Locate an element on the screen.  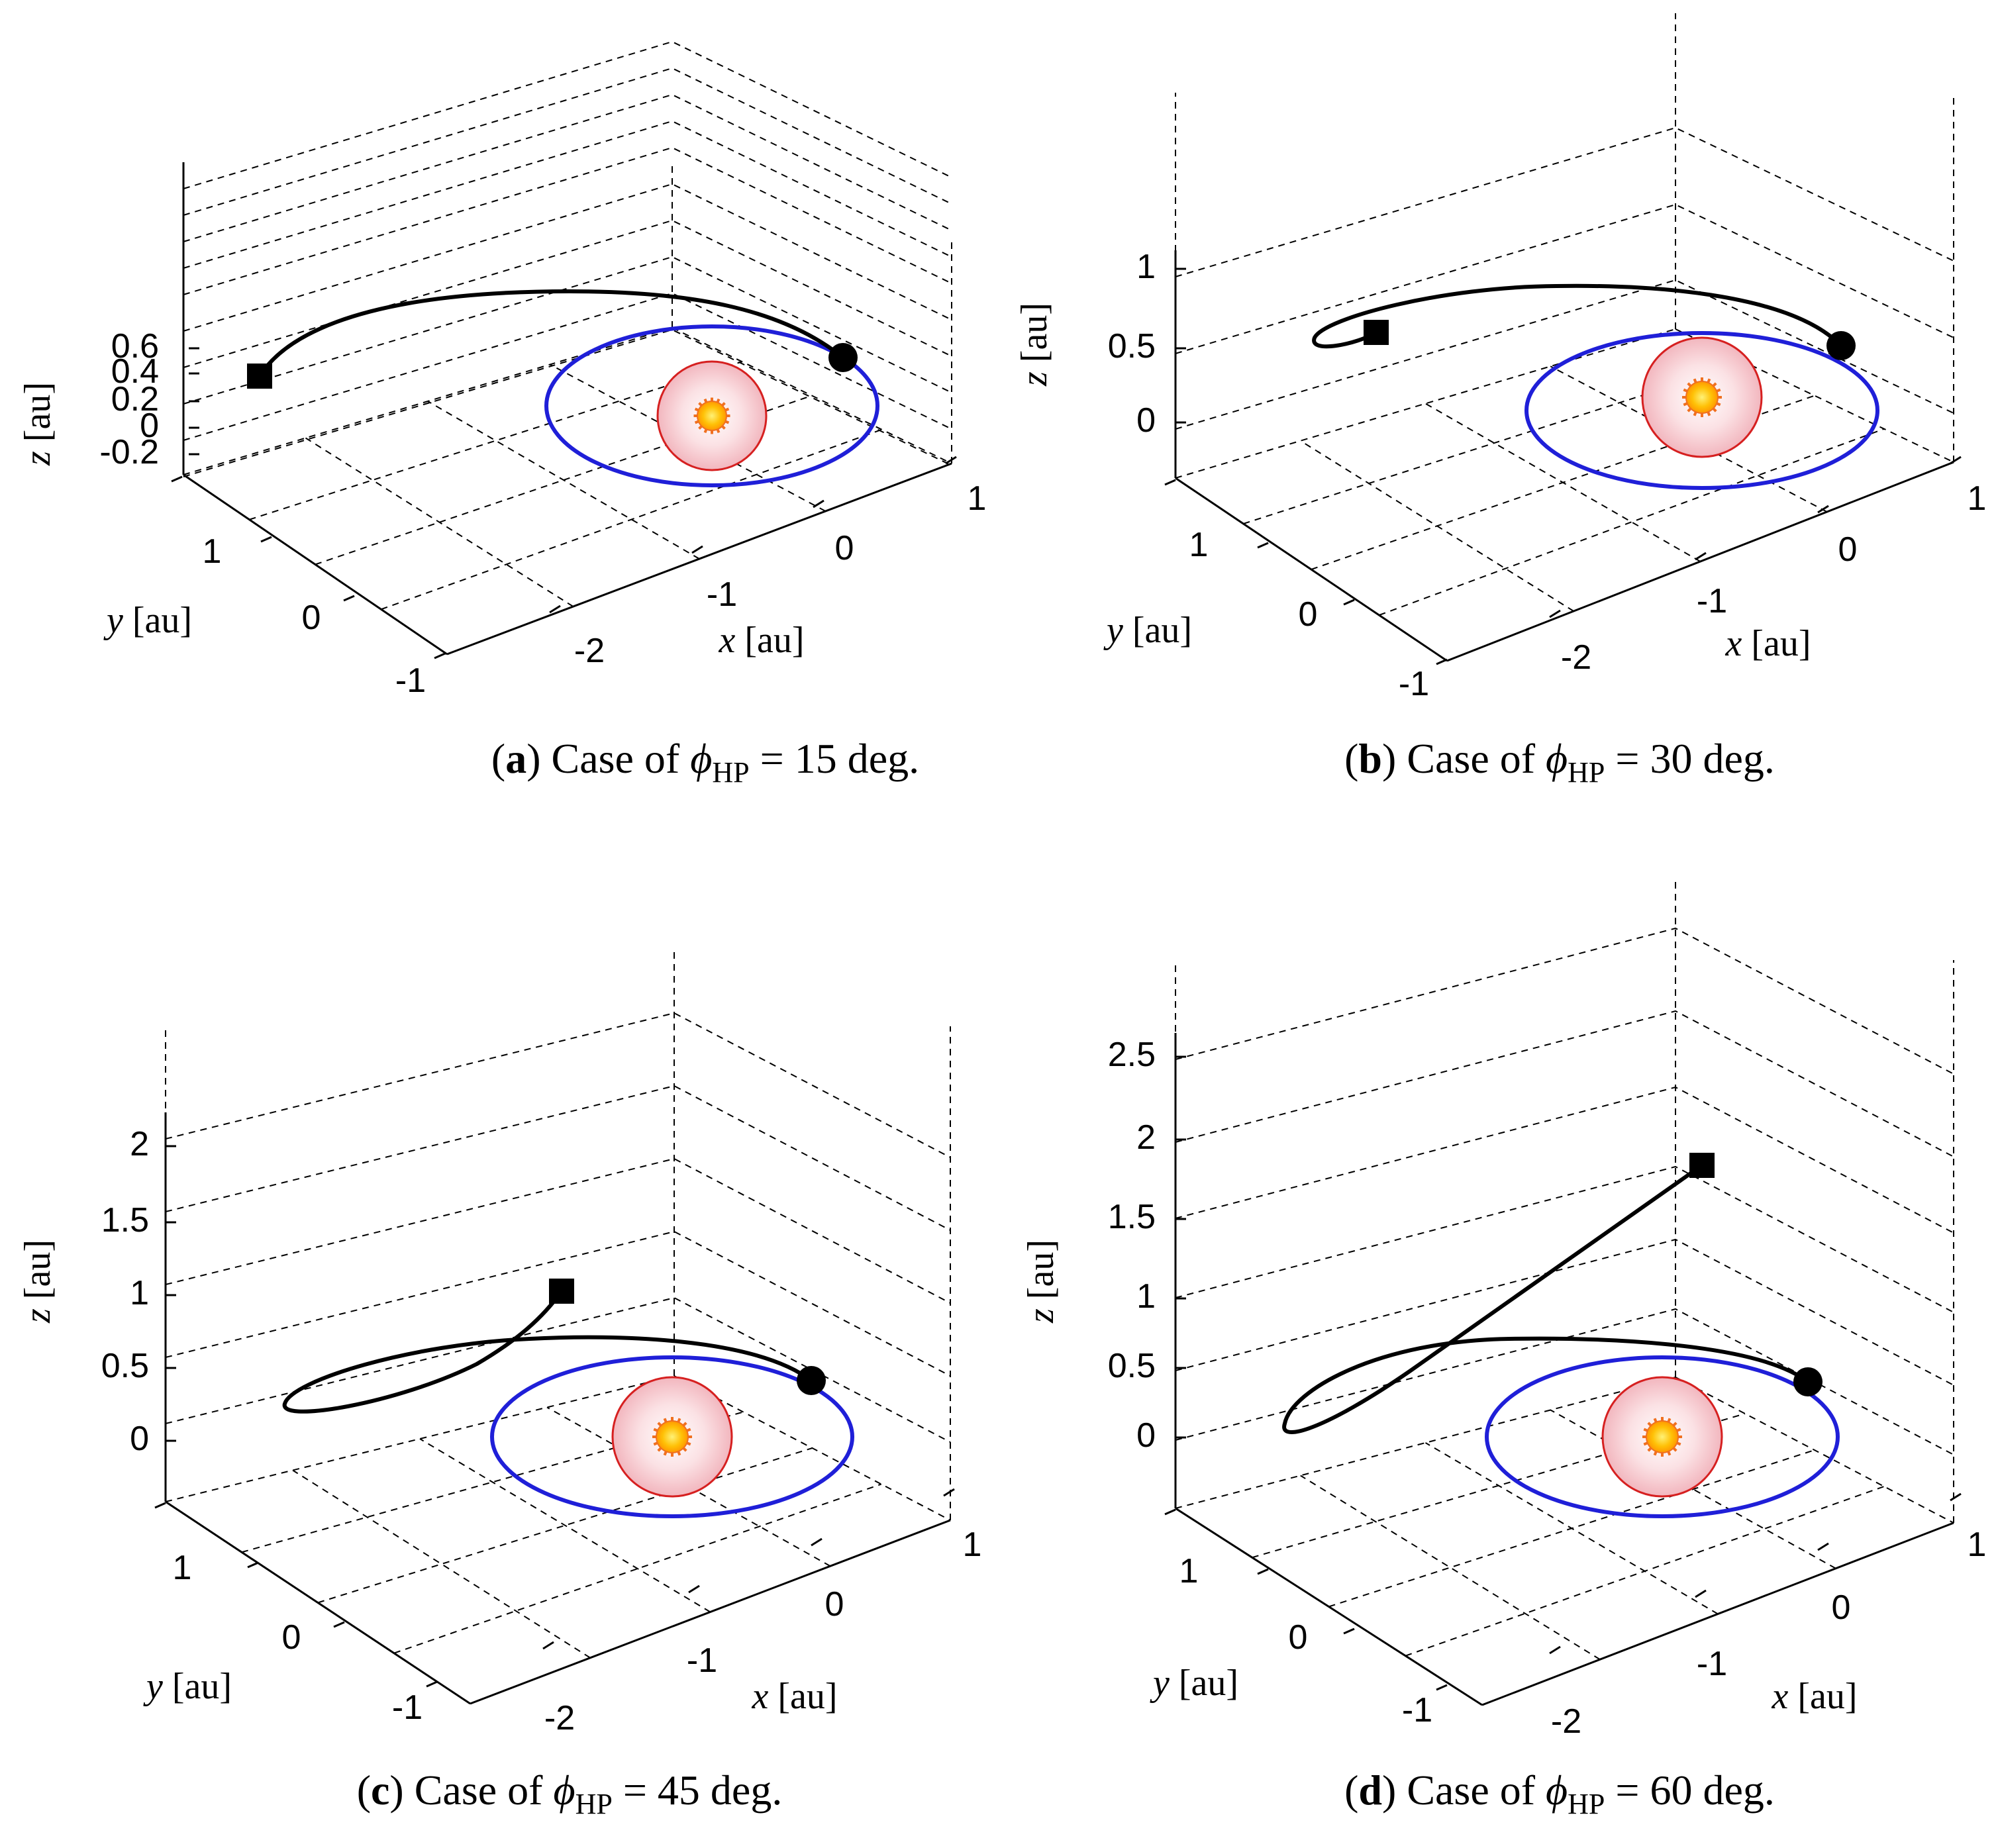
z-tick-label: 0.2 is located at coordinates (135, 399).